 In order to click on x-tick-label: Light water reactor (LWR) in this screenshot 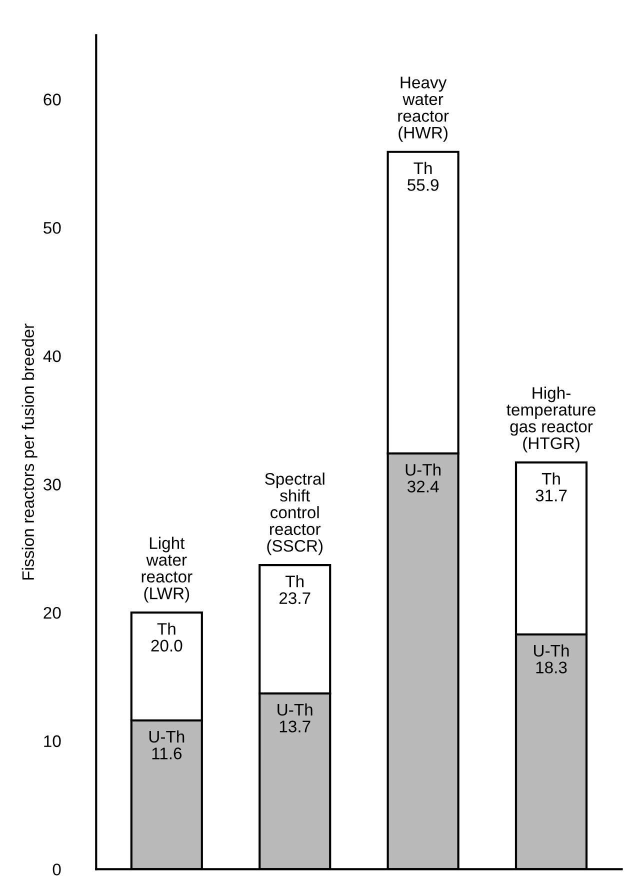, I will do `click(167, 569)`.